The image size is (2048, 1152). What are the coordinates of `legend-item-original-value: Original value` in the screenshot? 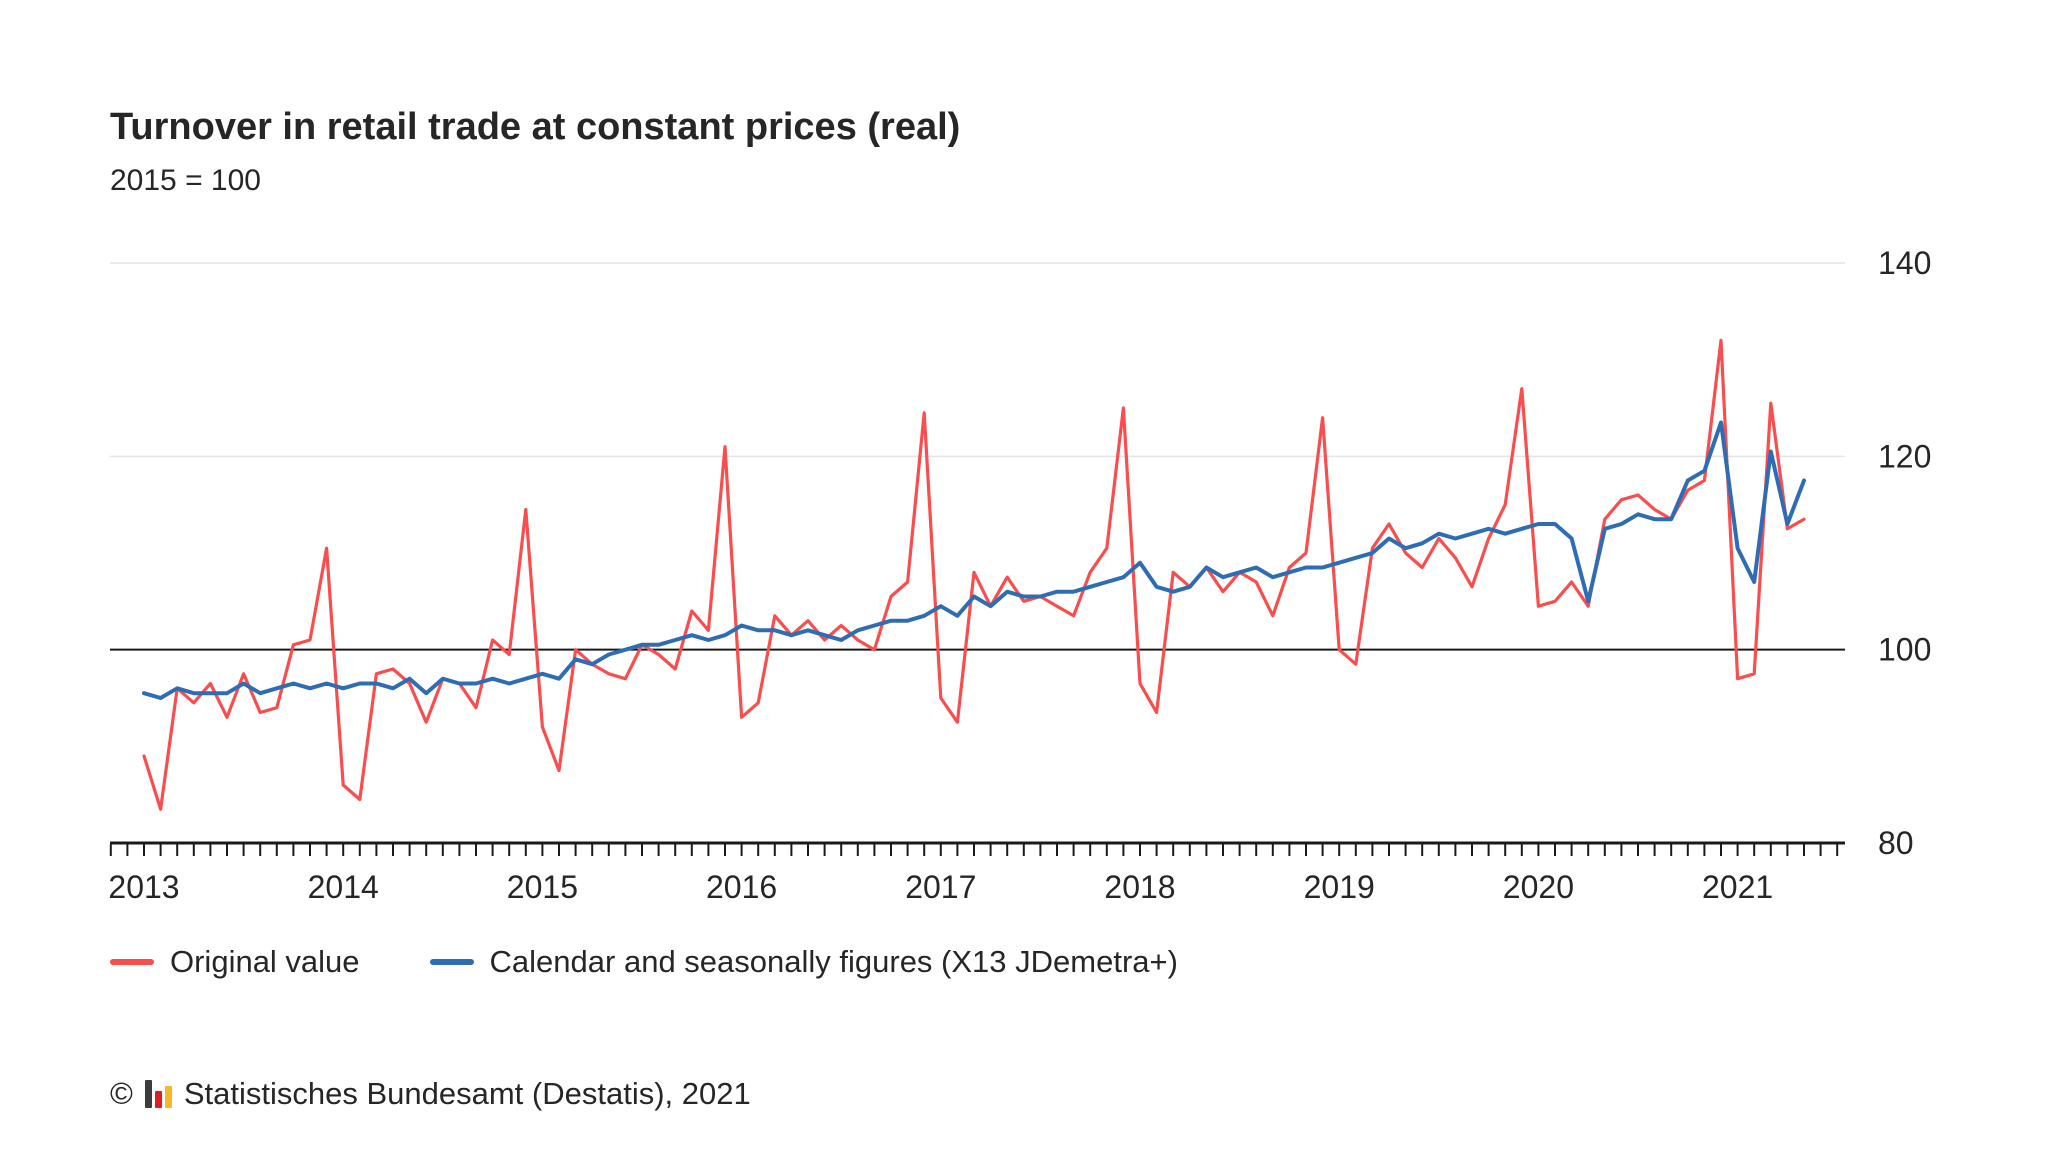 It's located at (235, 962).